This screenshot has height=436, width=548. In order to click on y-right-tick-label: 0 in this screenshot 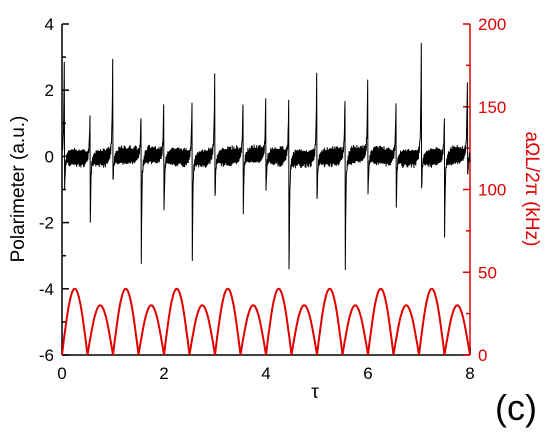, I will do `click(482, 355)`.